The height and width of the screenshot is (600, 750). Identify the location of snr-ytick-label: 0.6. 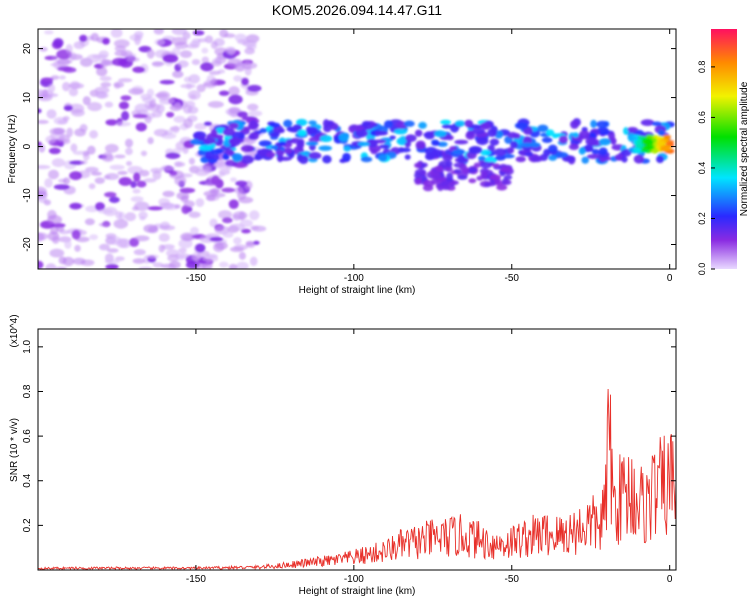
(27, 436).